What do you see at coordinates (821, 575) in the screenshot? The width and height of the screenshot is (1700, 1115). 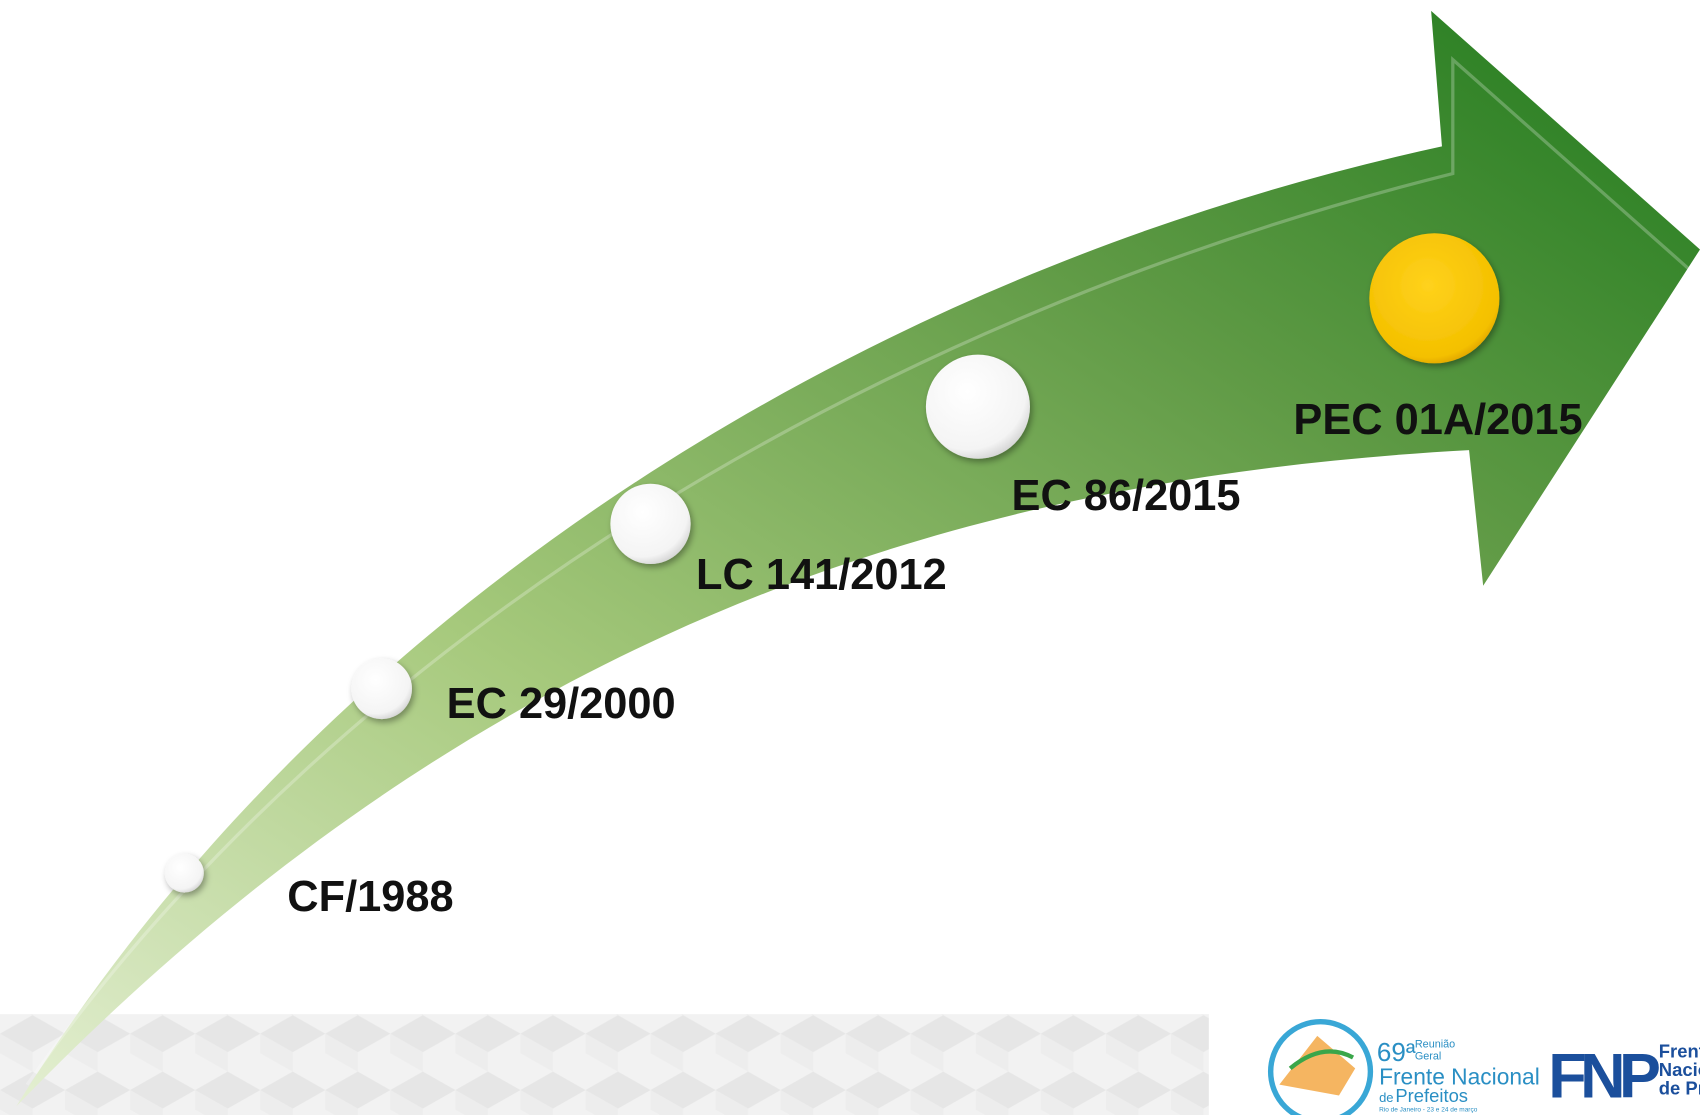 I see `milestone-label: LC 141/2012` at bounding box center [821, 575].